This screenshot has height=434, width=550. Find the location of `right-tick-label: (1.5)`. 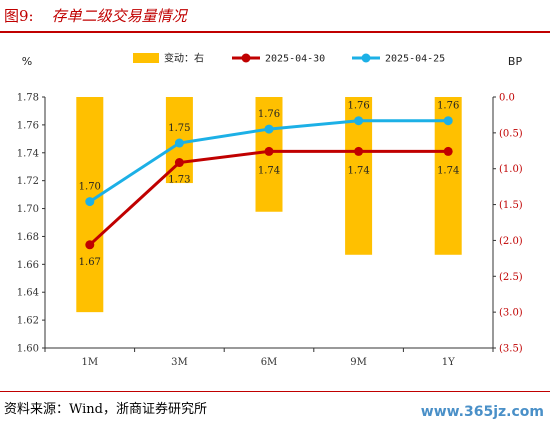

right-tick-label: (1.5) is located at coordinates (511, 205).